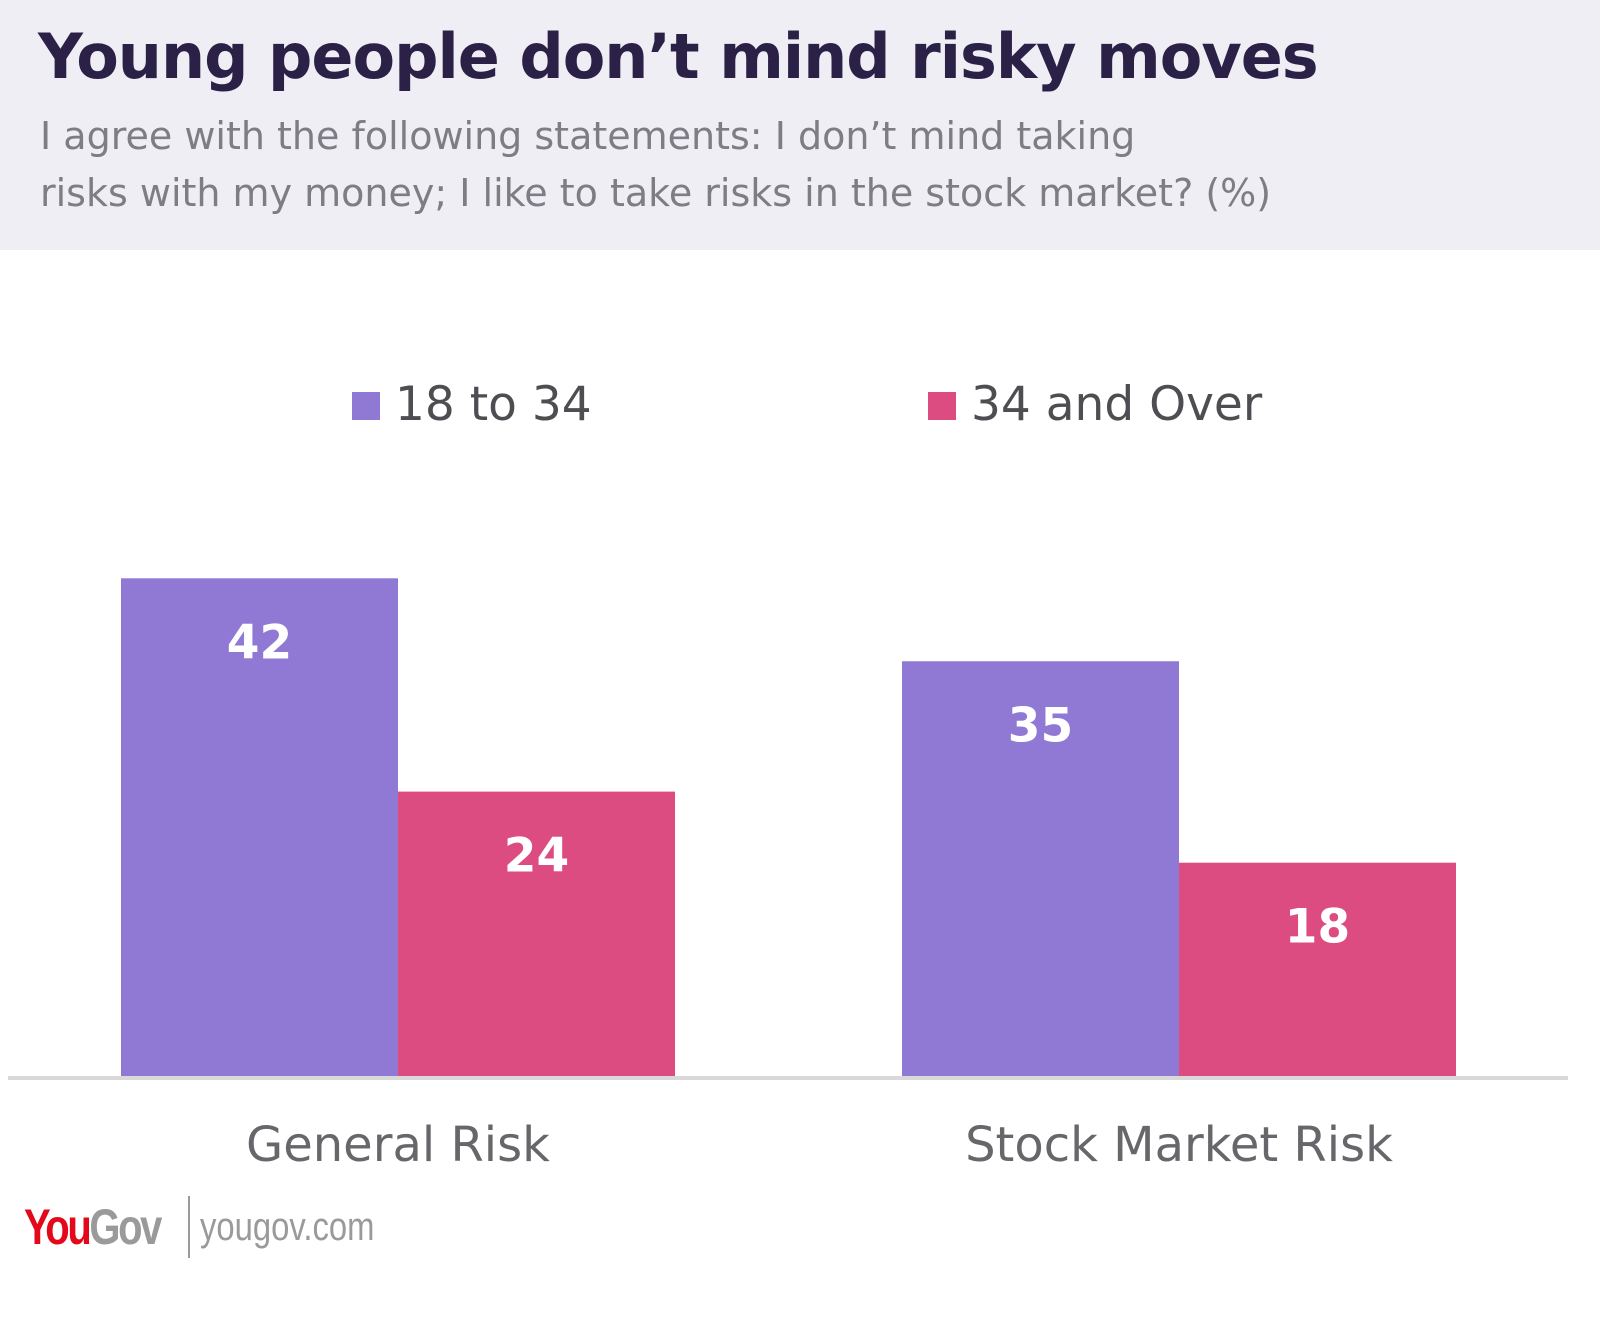 Image resolution: width=1600 pixels, height=1330 pixels. Describe the element at coordinates (398, 1145) in the screenshot. I see `category-label-general-risk: General Risk` at that location.